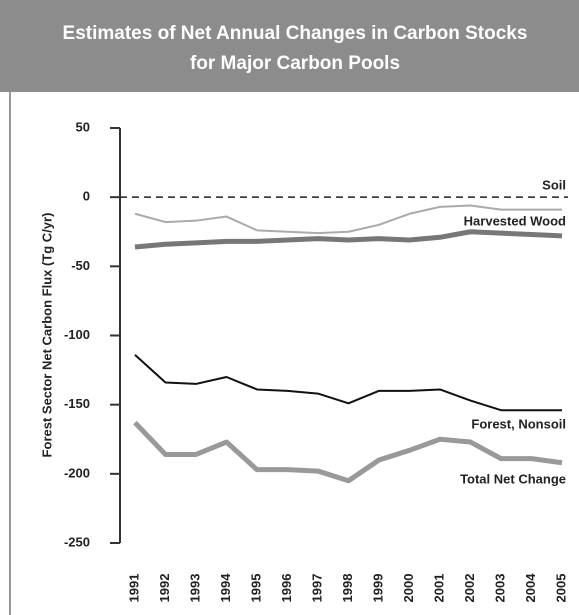 The width and height of the screenshot is (579, 615). What do you see at coordinates (77, 472) in the screenshot?
I see `y-tick-label: -200` at bounding box center [77, 472].